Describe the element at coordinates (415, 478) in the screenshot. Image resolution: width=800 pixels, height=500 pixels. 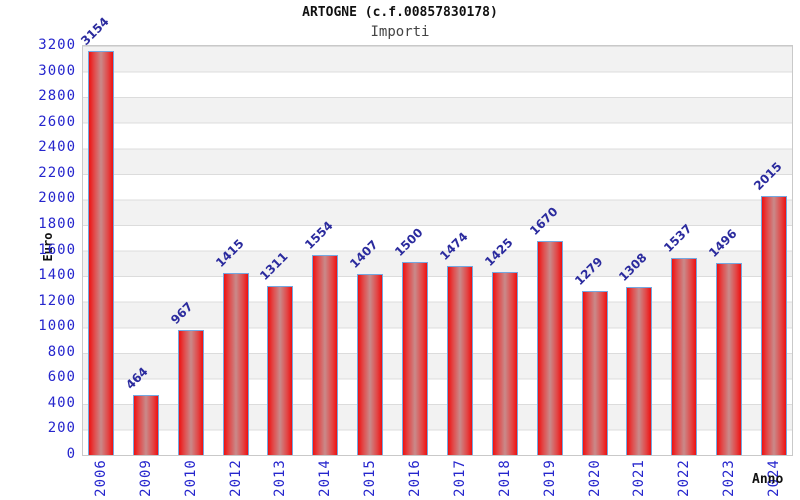
I see `x-tick-label-2016: 2016` at that location.